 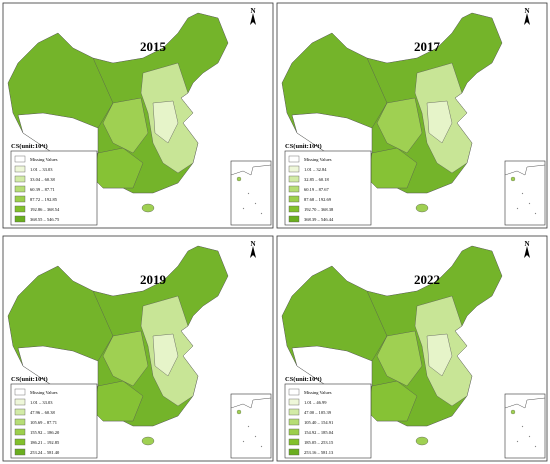 I want to click on legend-label: 1.01 – 32.84, so click(x=315, y=169).